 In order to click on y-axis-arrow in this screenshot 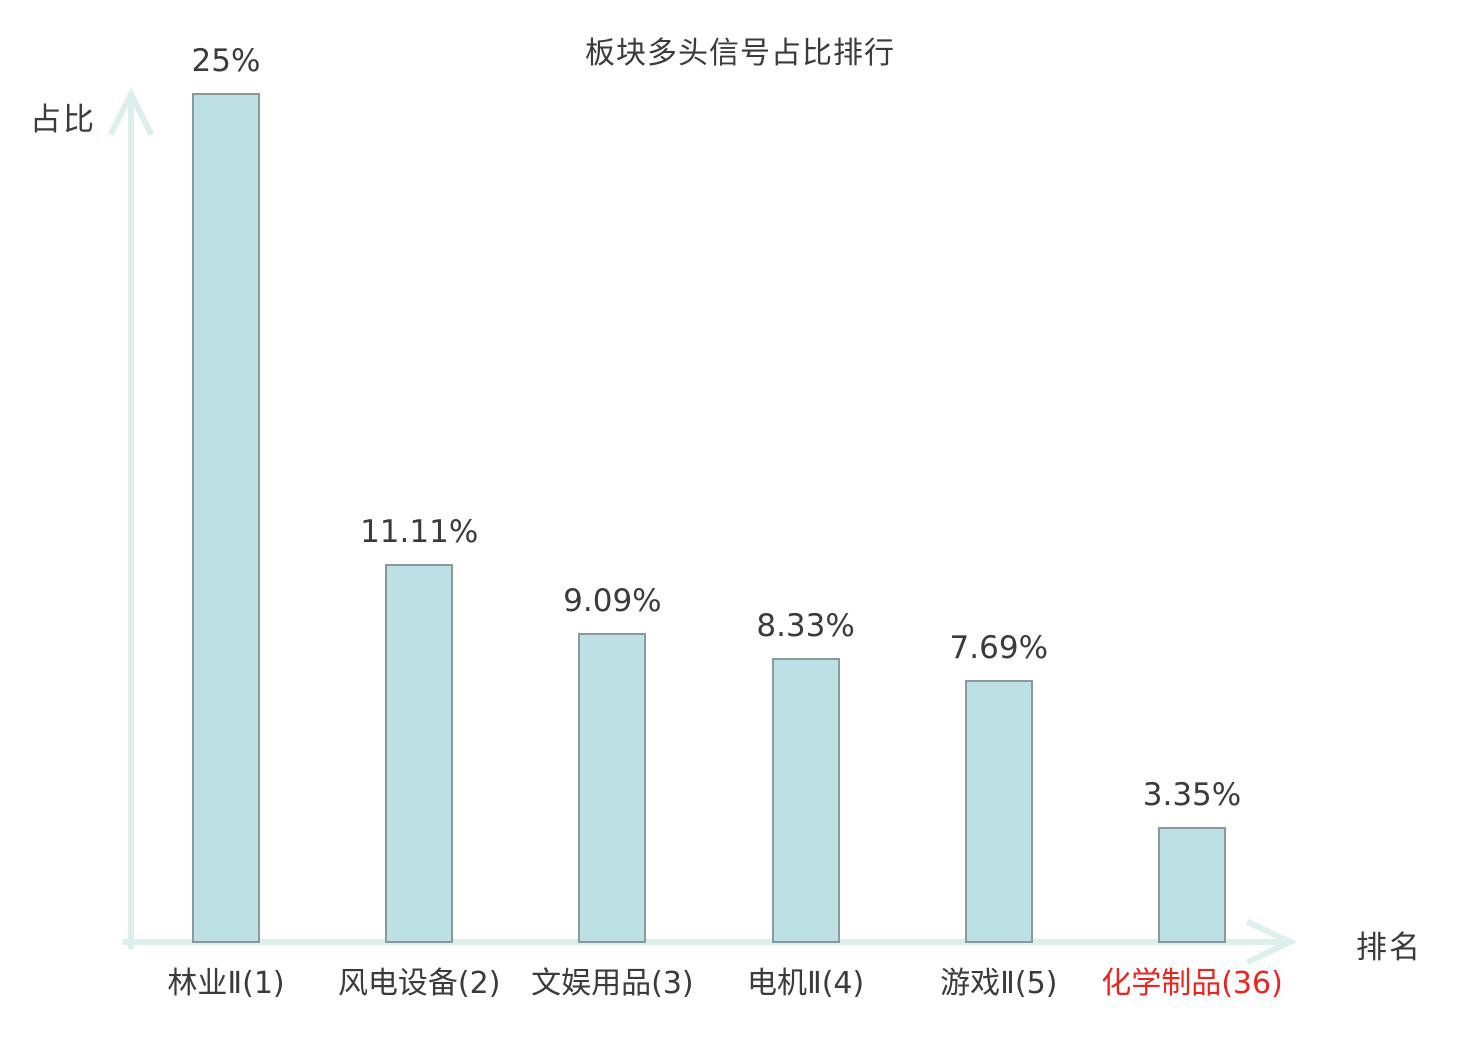, I will do `click(131, 518)`.